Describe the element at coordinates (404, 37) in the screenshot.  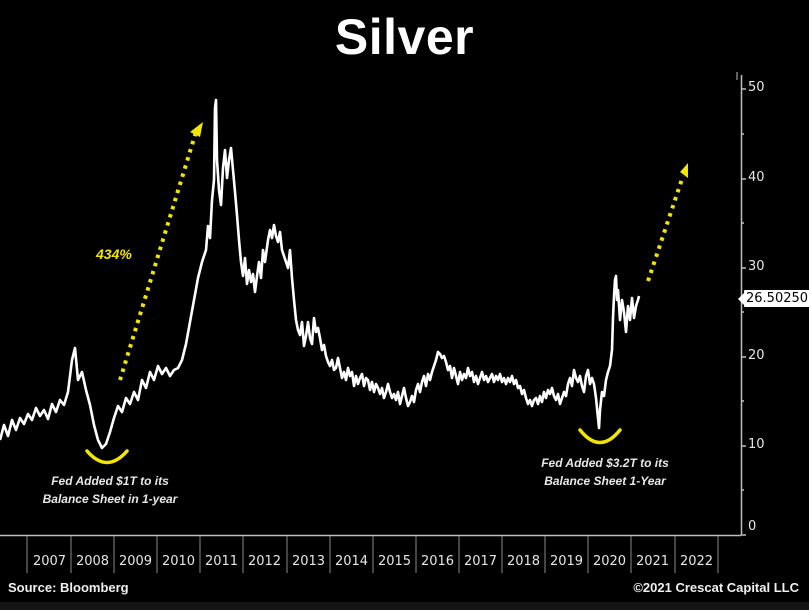
I see `chart-title: Silver` at that location.